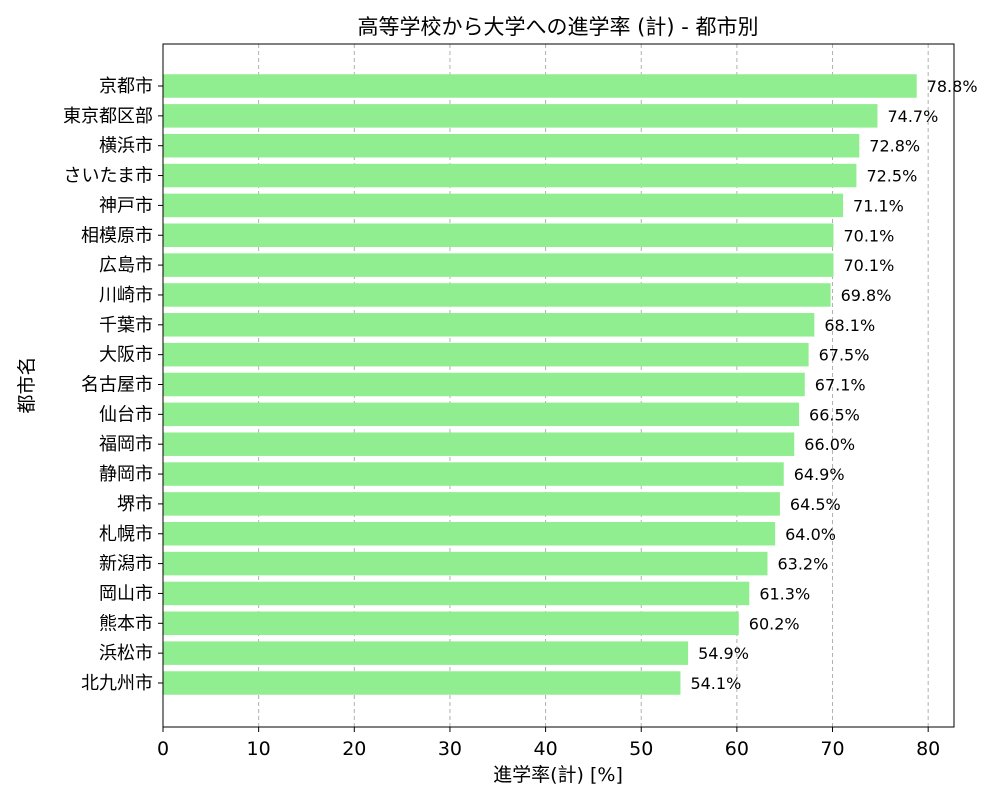  What do you see at coordinates (126, 534) in the screenshot?
I see `y-tick-label: 札幌市` at bounding box center [126, 534].